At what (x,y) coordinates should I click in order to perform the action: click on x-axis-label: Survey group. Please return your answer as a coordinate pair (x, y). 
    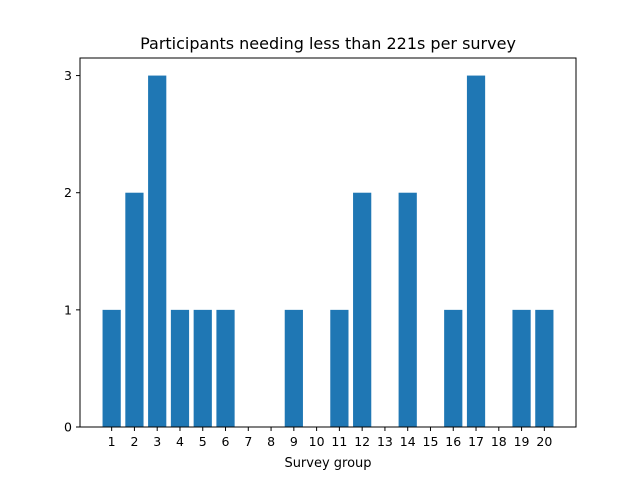
    Looking at the image, I should click on (327, 463).